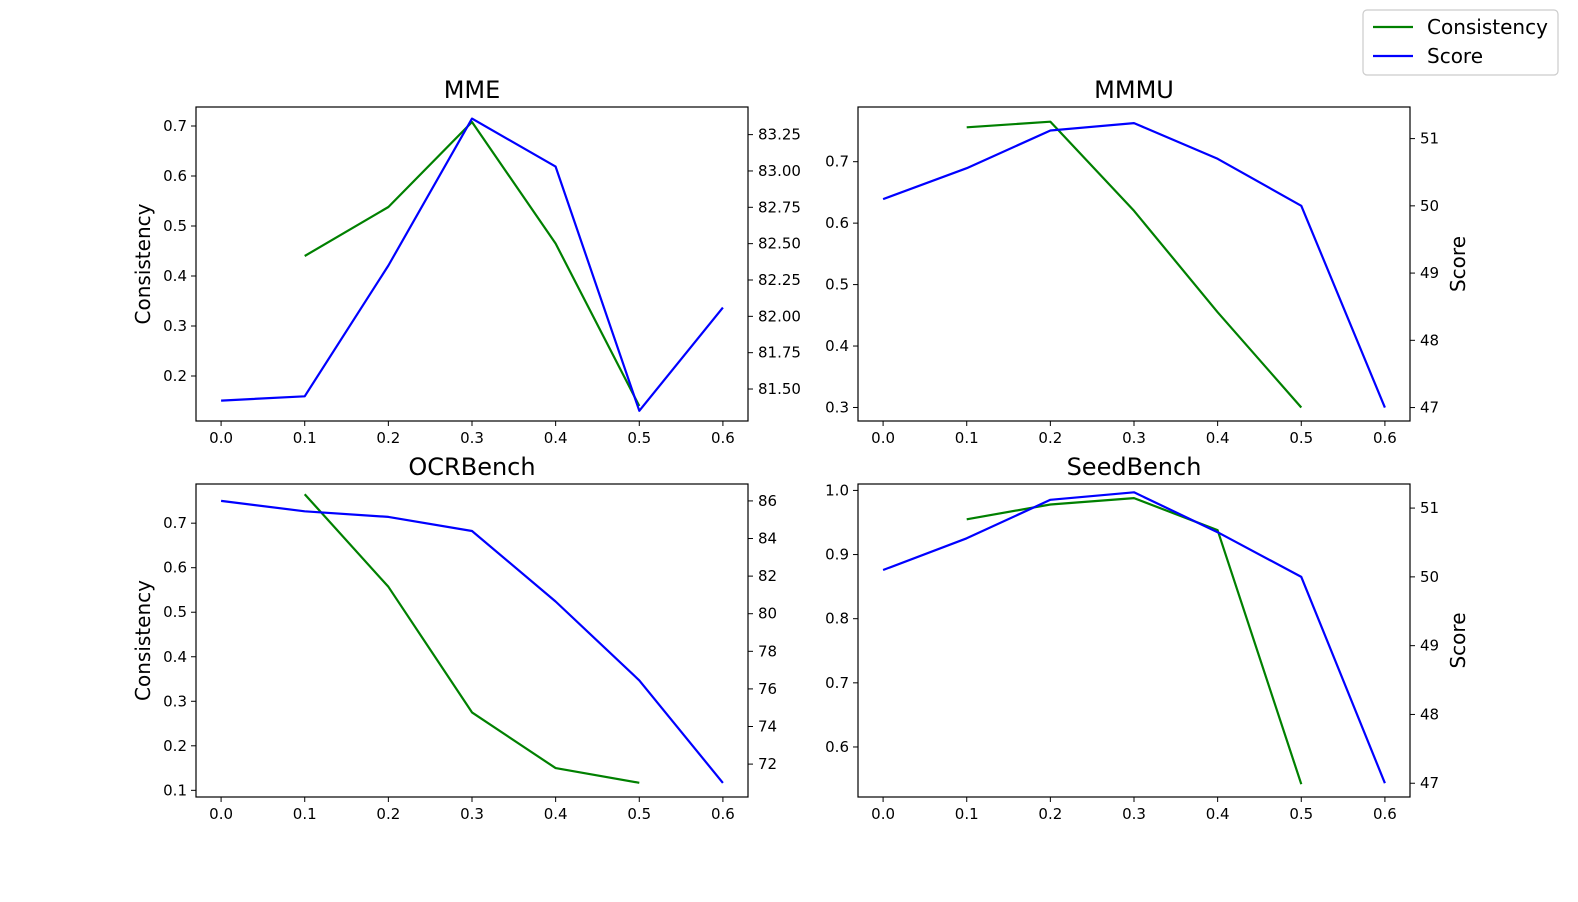 This screenshot has height=902, width=1578. I want to click on ocrbench-right-tick-label: 76, so click(767, 689).